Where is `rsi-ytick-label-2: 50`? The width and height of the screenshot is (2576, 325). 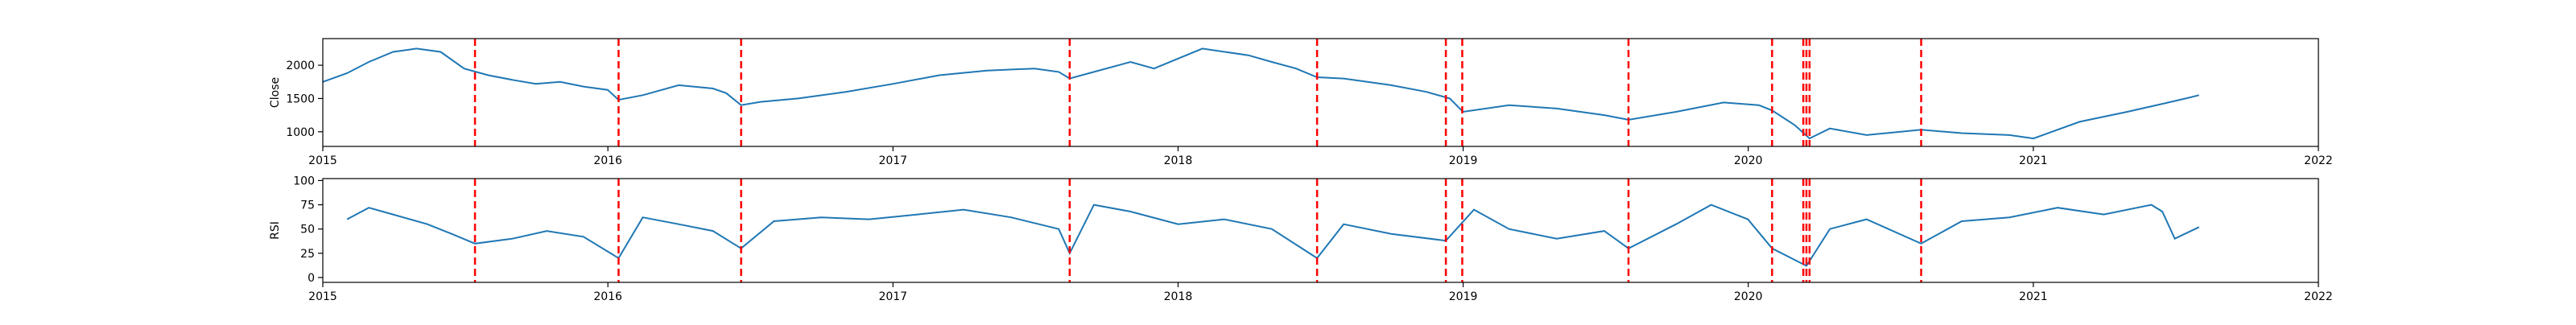 rsi-ytick-label-2: 50 is located at coordinates (307, 230).